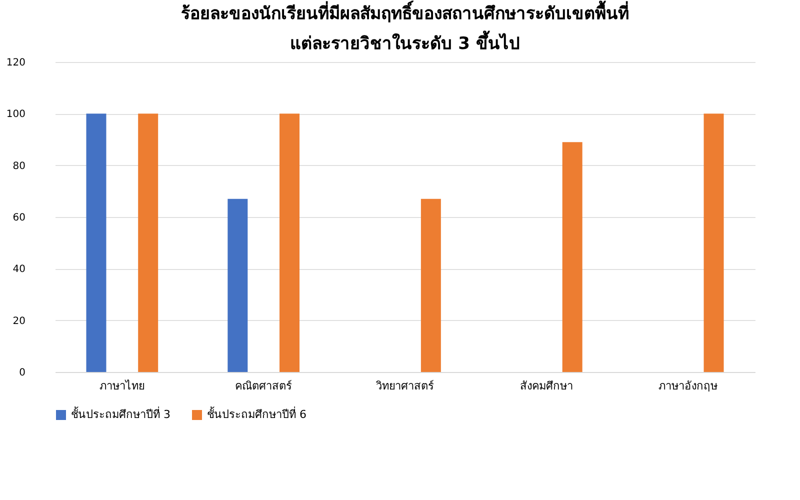 The width and height of the screenshot is (800, 500). Describe the element at coordinates (120, 413) in the screenshot. I see `legend-label: ชั้นประถมศึกษาปีที่ 3` at that location.